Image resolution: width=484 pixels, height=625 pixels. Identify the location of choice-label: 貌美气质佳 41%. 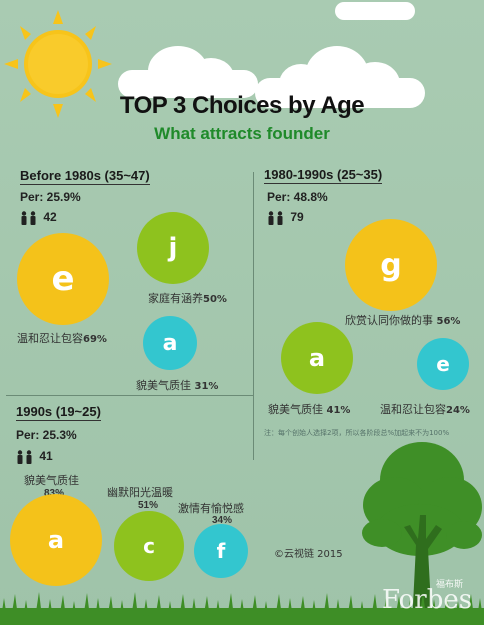
(309, 409).